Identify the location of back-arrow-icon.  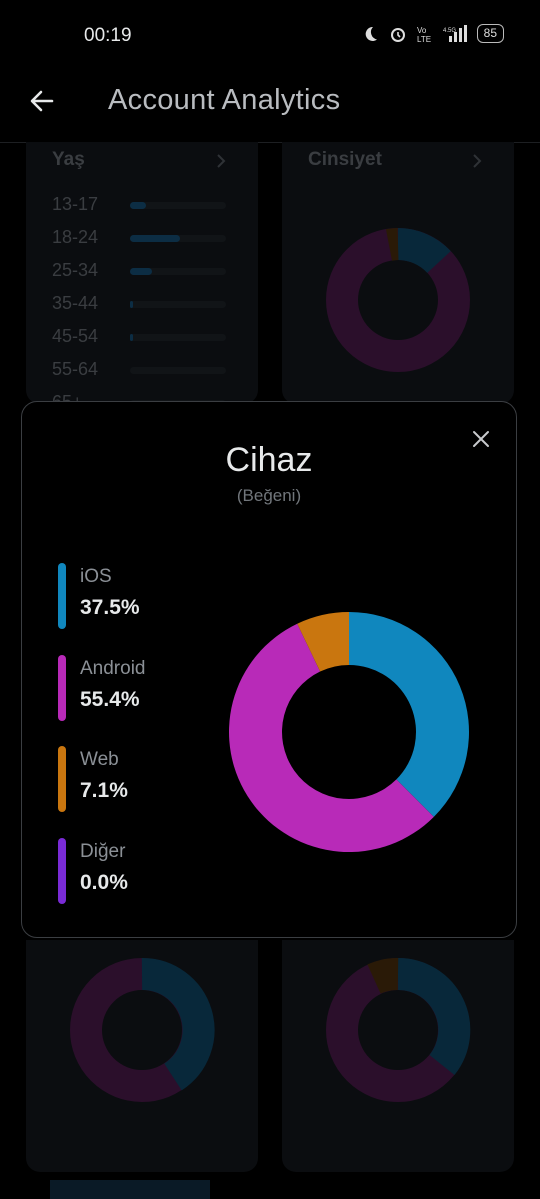
(42, 101).